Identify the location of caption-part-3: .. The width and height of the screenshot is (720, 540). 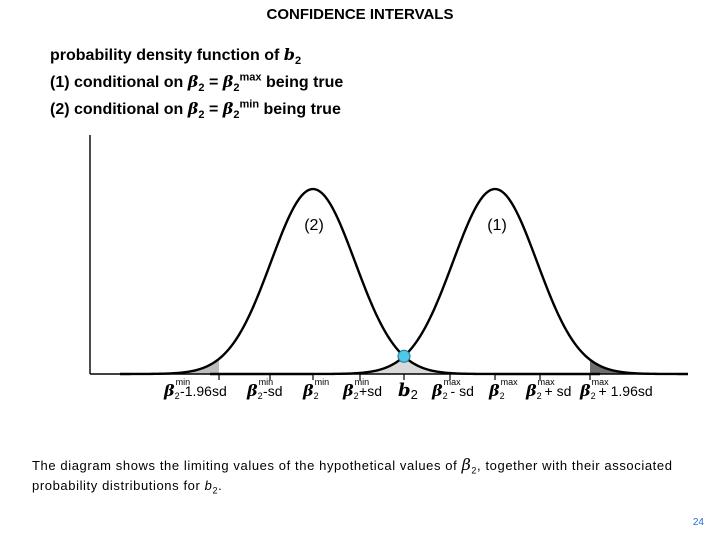
(220, 485).